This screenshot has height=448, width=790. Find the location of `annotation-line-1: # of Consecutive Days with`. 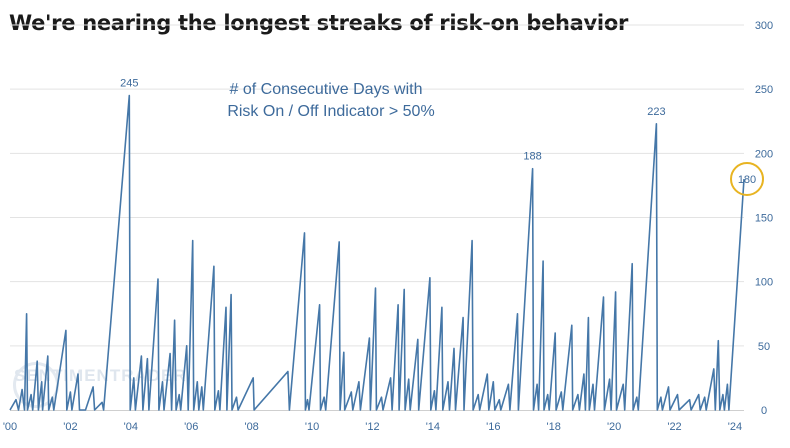

annotation-line-1: # of Consecutive Days with is located at coordinates (326, 89).